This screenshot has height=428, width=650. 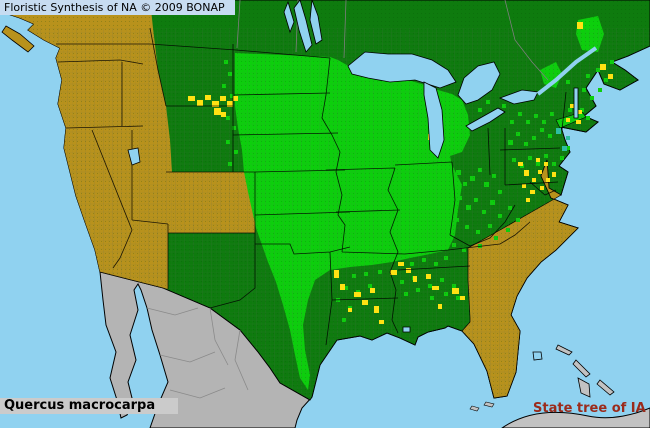 What do you see at coordinates (482, 406) in the screenshot?
I see `florida-keys` at bounding box center [482, 406].